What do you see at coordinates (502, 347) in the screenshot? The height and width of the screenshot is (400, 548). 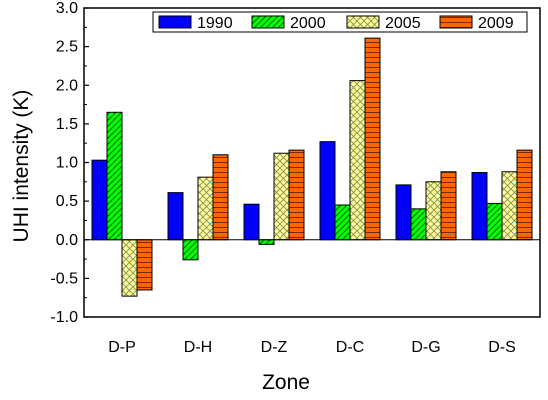 I see `x-category-label: D-S` at bounding box center [502, 347].